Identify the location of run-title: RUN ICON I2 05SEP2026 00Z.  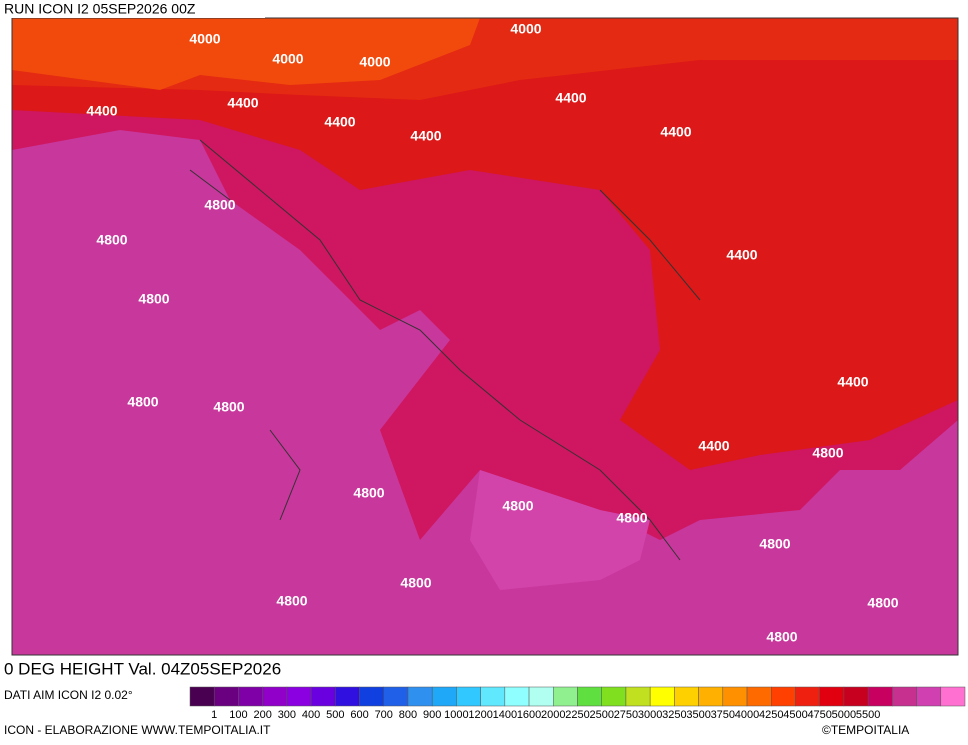
(100, 9).